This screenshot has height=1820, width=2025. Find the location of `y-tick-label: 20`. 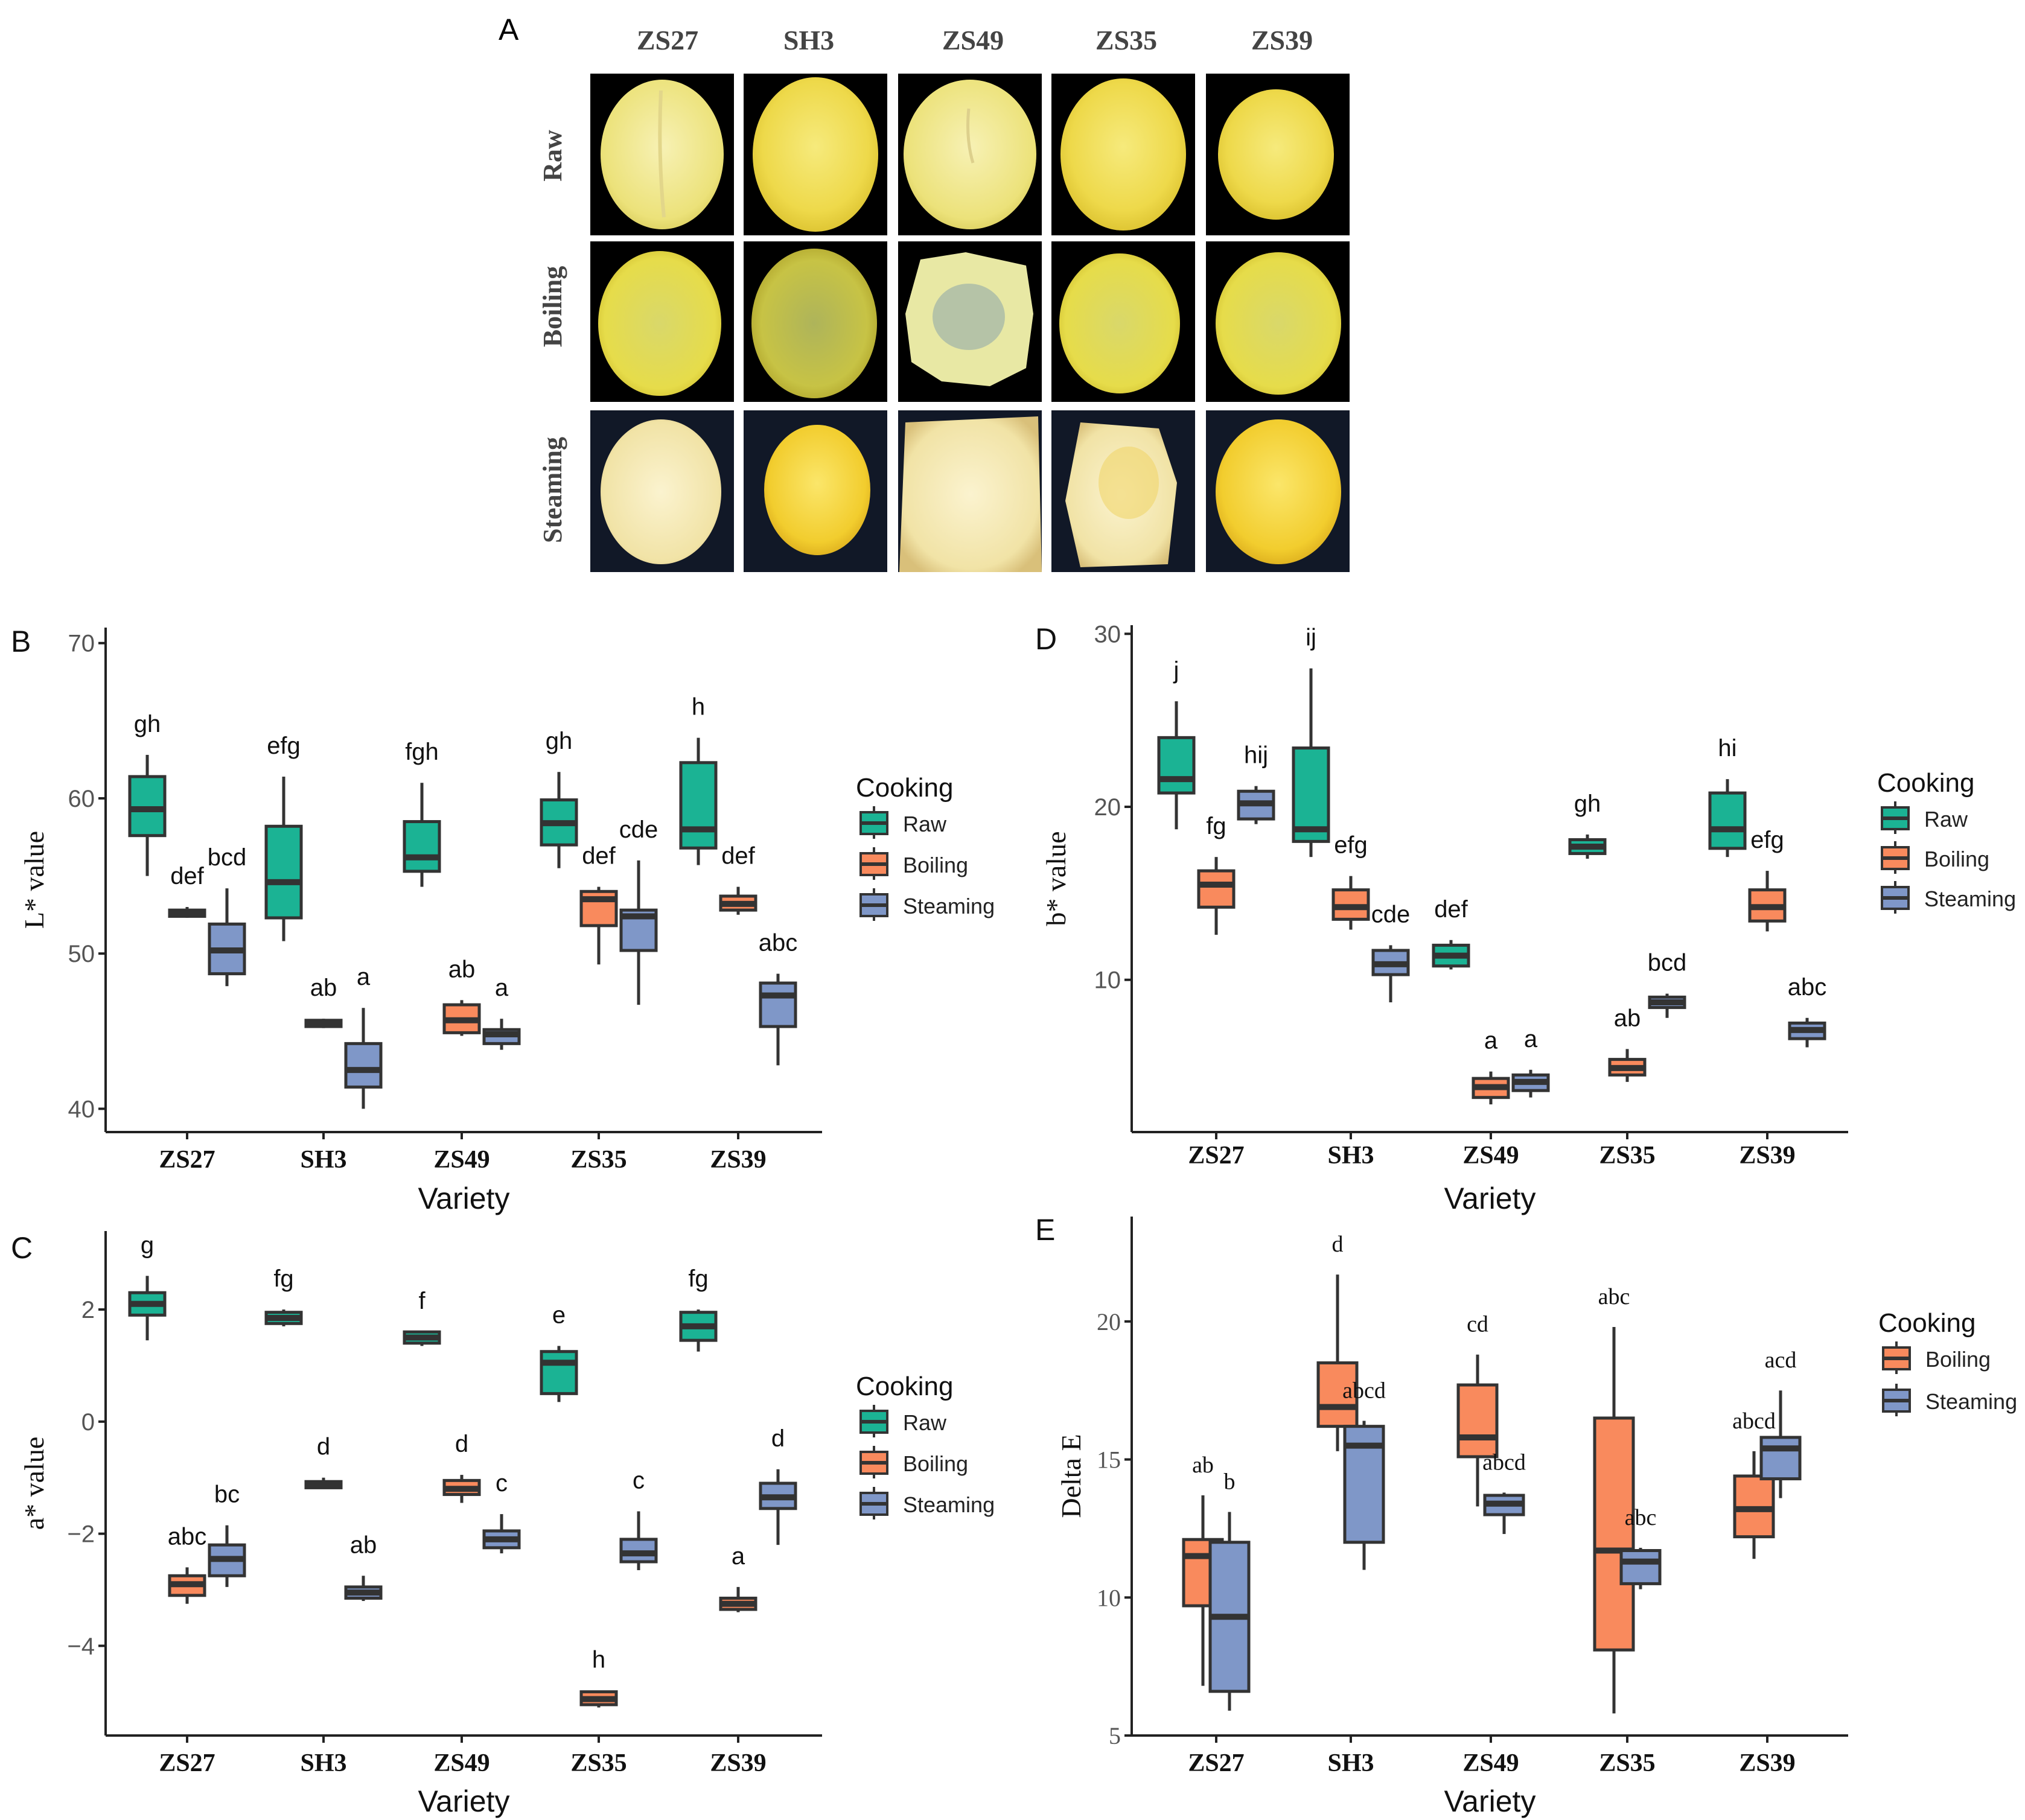

y-tick-label: 20 is located at coordinates (1107, 808).